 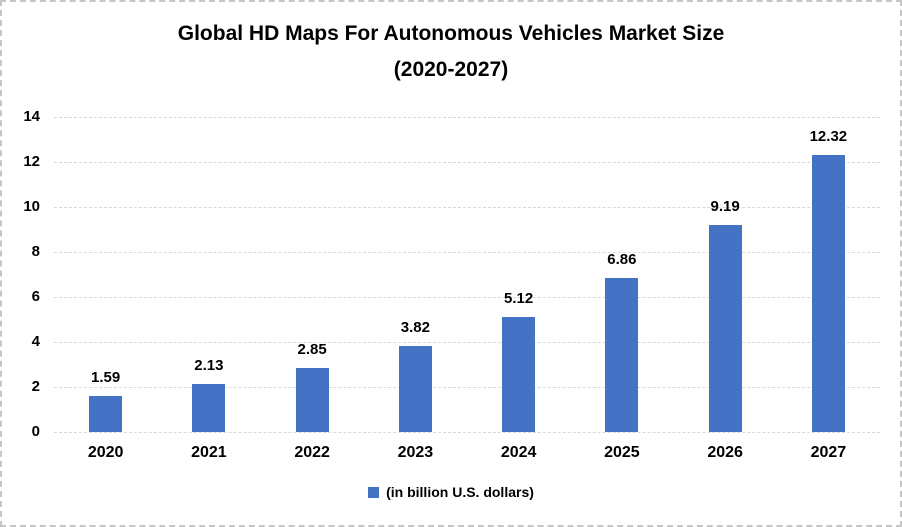 I want to click on chart-subtitle: (2020-2027), so click(x=451, y=69).